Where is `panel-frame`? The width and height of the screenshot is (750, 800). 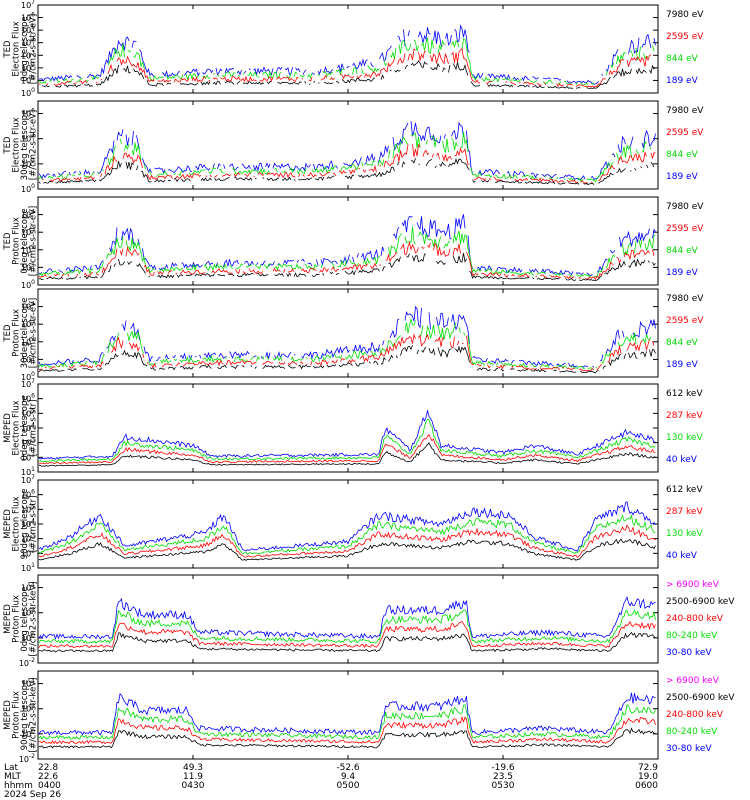
panel-frame is located at coordinates (348, 524).